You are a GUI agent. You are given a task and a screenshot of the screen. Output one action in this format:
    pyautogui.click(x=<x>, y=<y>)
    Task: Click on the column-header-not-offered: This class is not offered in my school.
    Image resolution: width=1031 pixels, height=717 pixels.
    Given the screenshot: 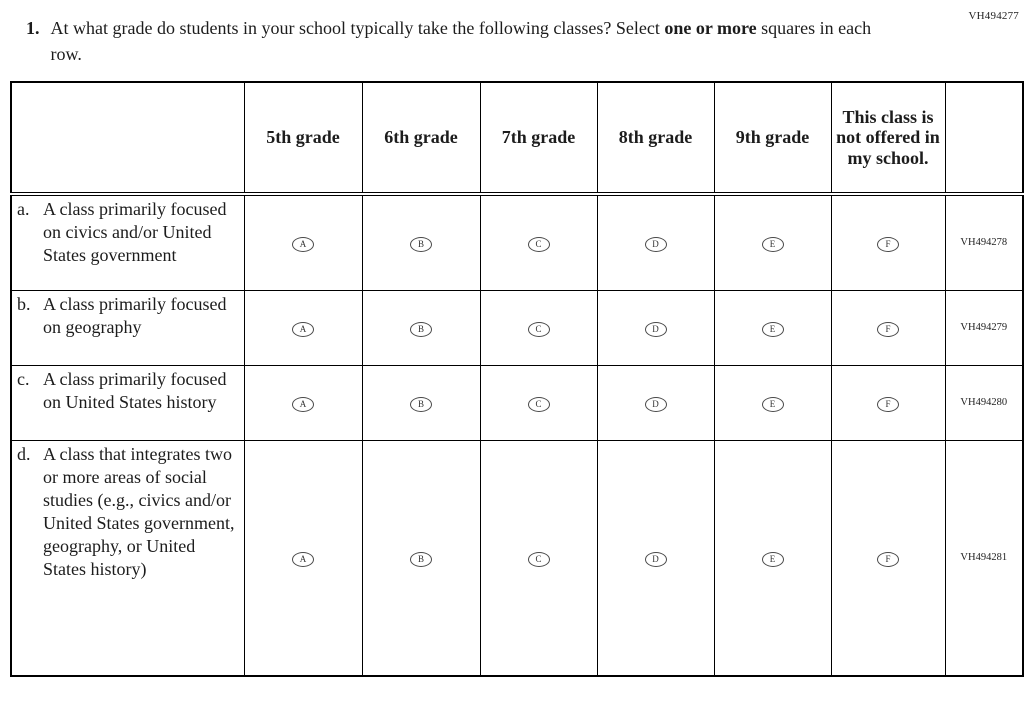 What is the action you would take?
    pyautogui.click(x=888, y=139)
    